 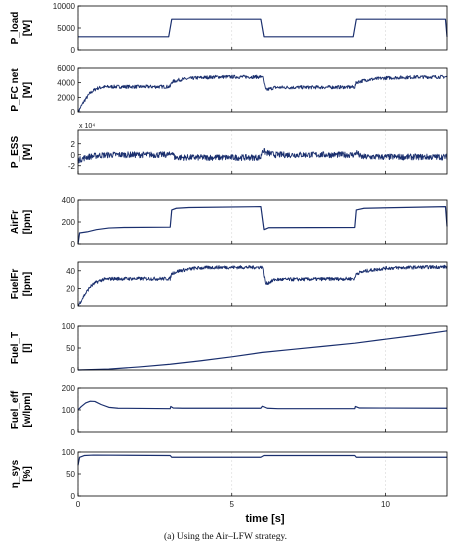 I want to click on y-tick-label: 2, so click(x=73, y=144).